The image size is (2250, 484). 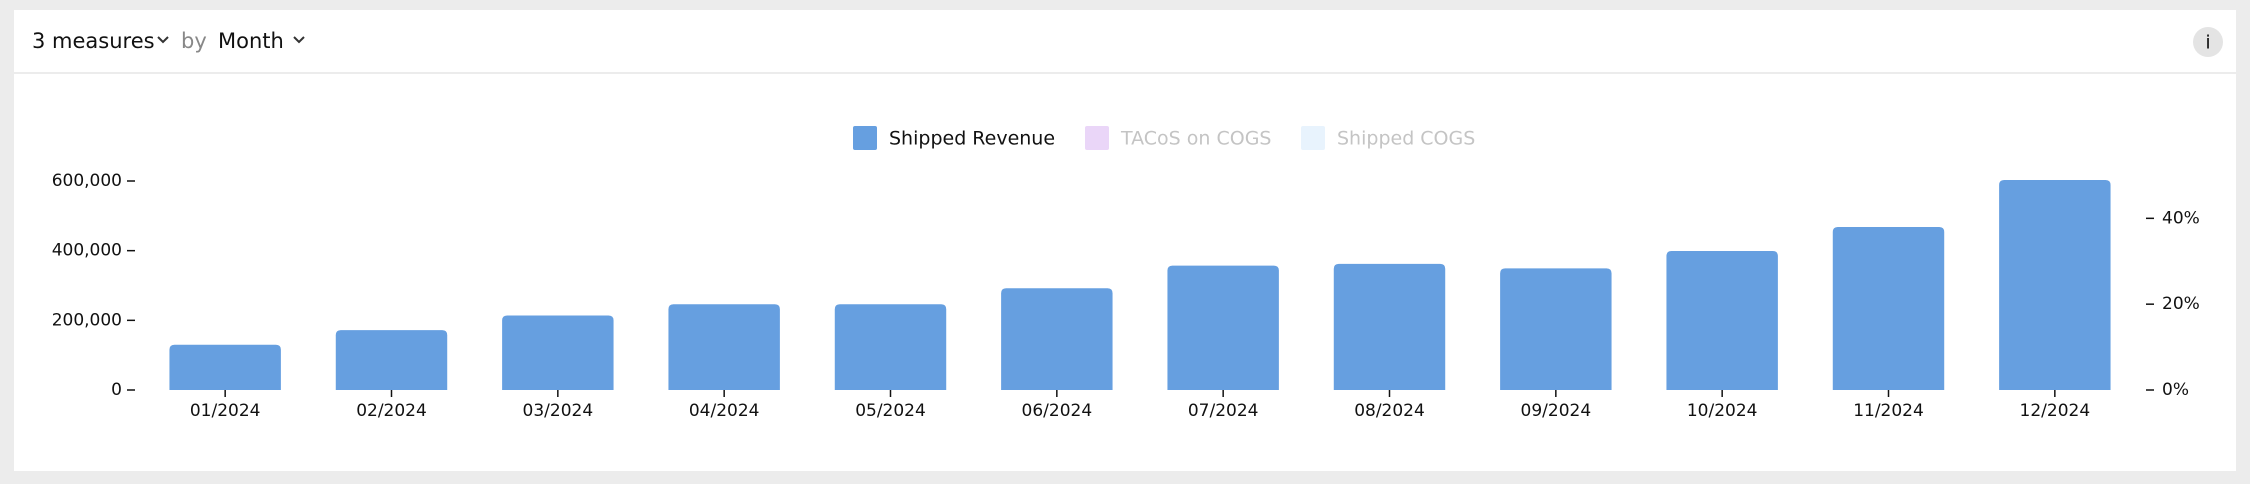 What do you see at coordinates (1722, 411) in the screenshot?
I see `x-tick-label: 10/2024` at bounding box center [1722, 411].